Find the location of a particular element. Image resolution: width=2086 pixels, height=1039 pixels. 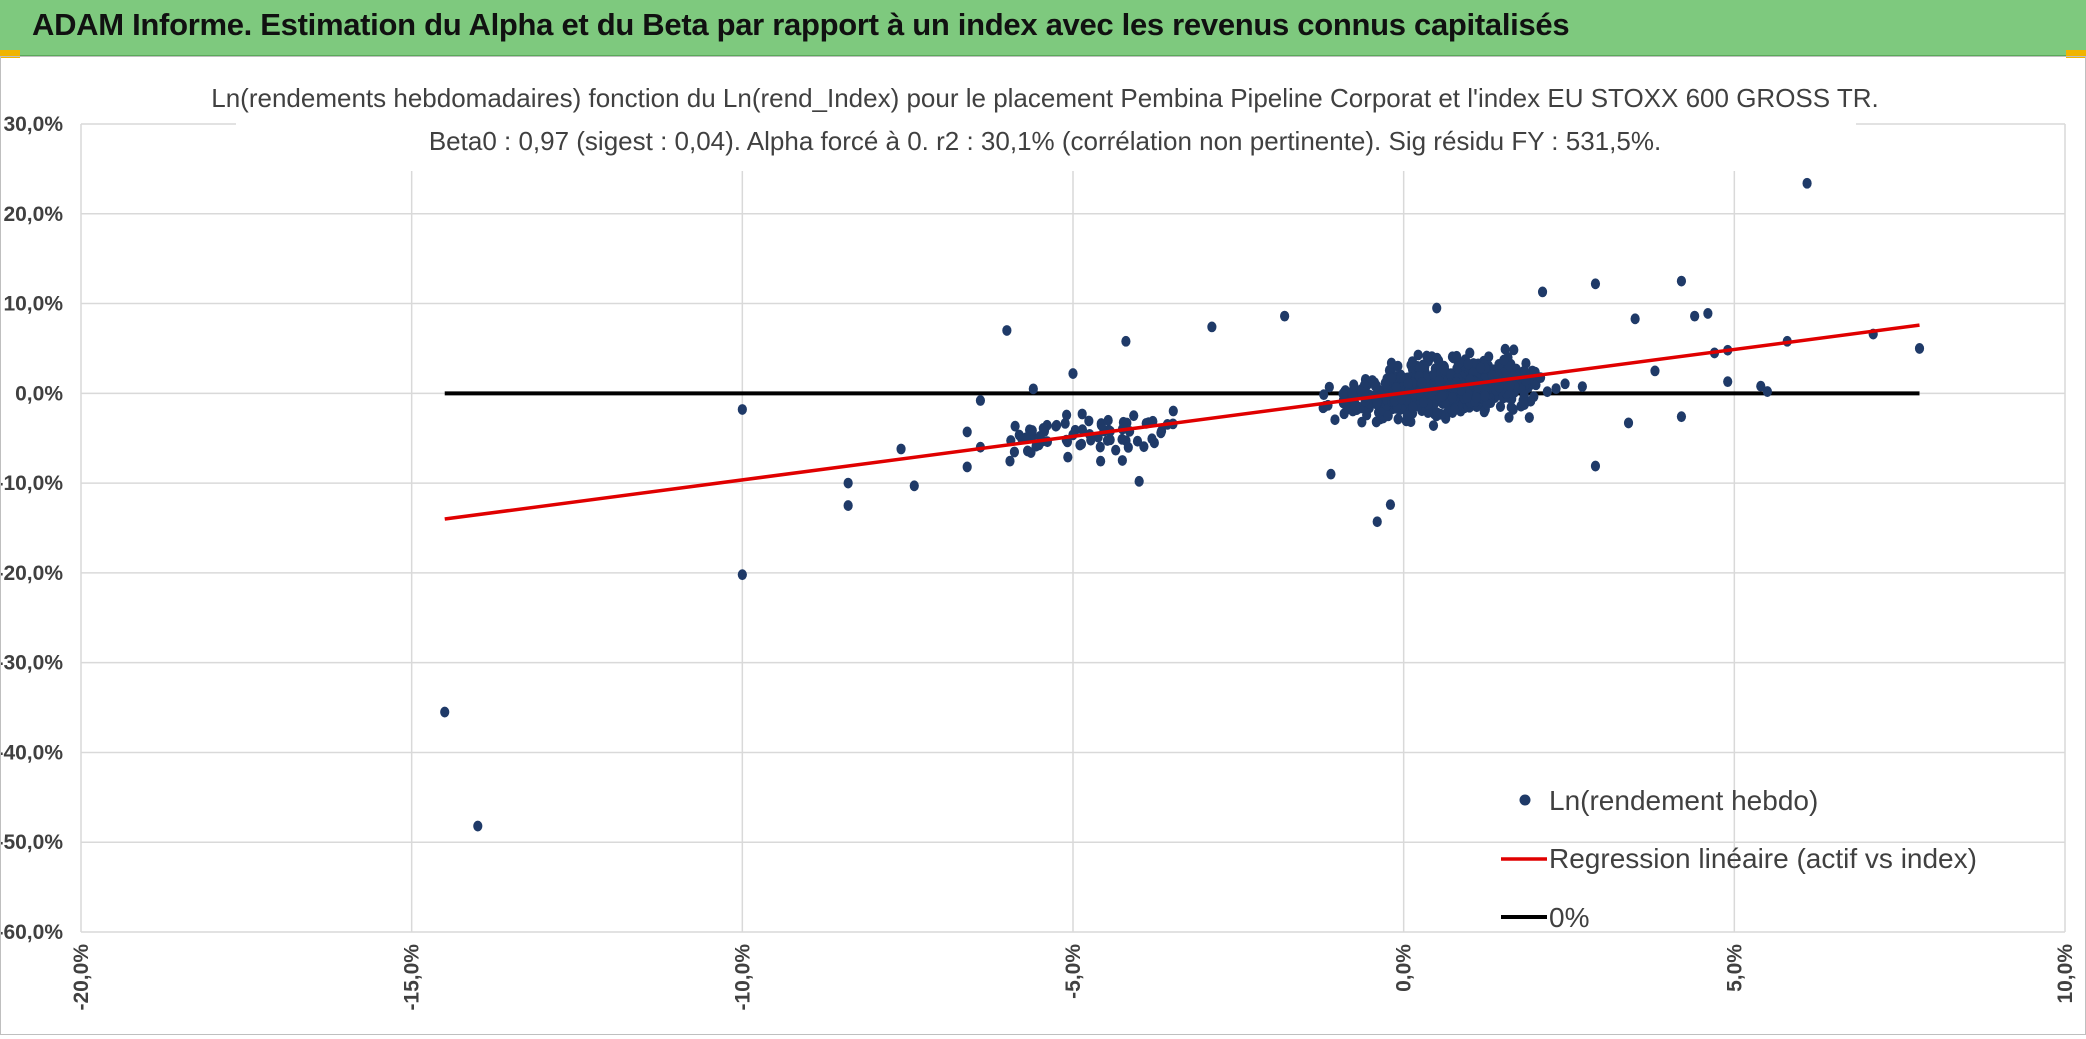

x-tick-label: 0,0% is located at coordinates (1404, 968).